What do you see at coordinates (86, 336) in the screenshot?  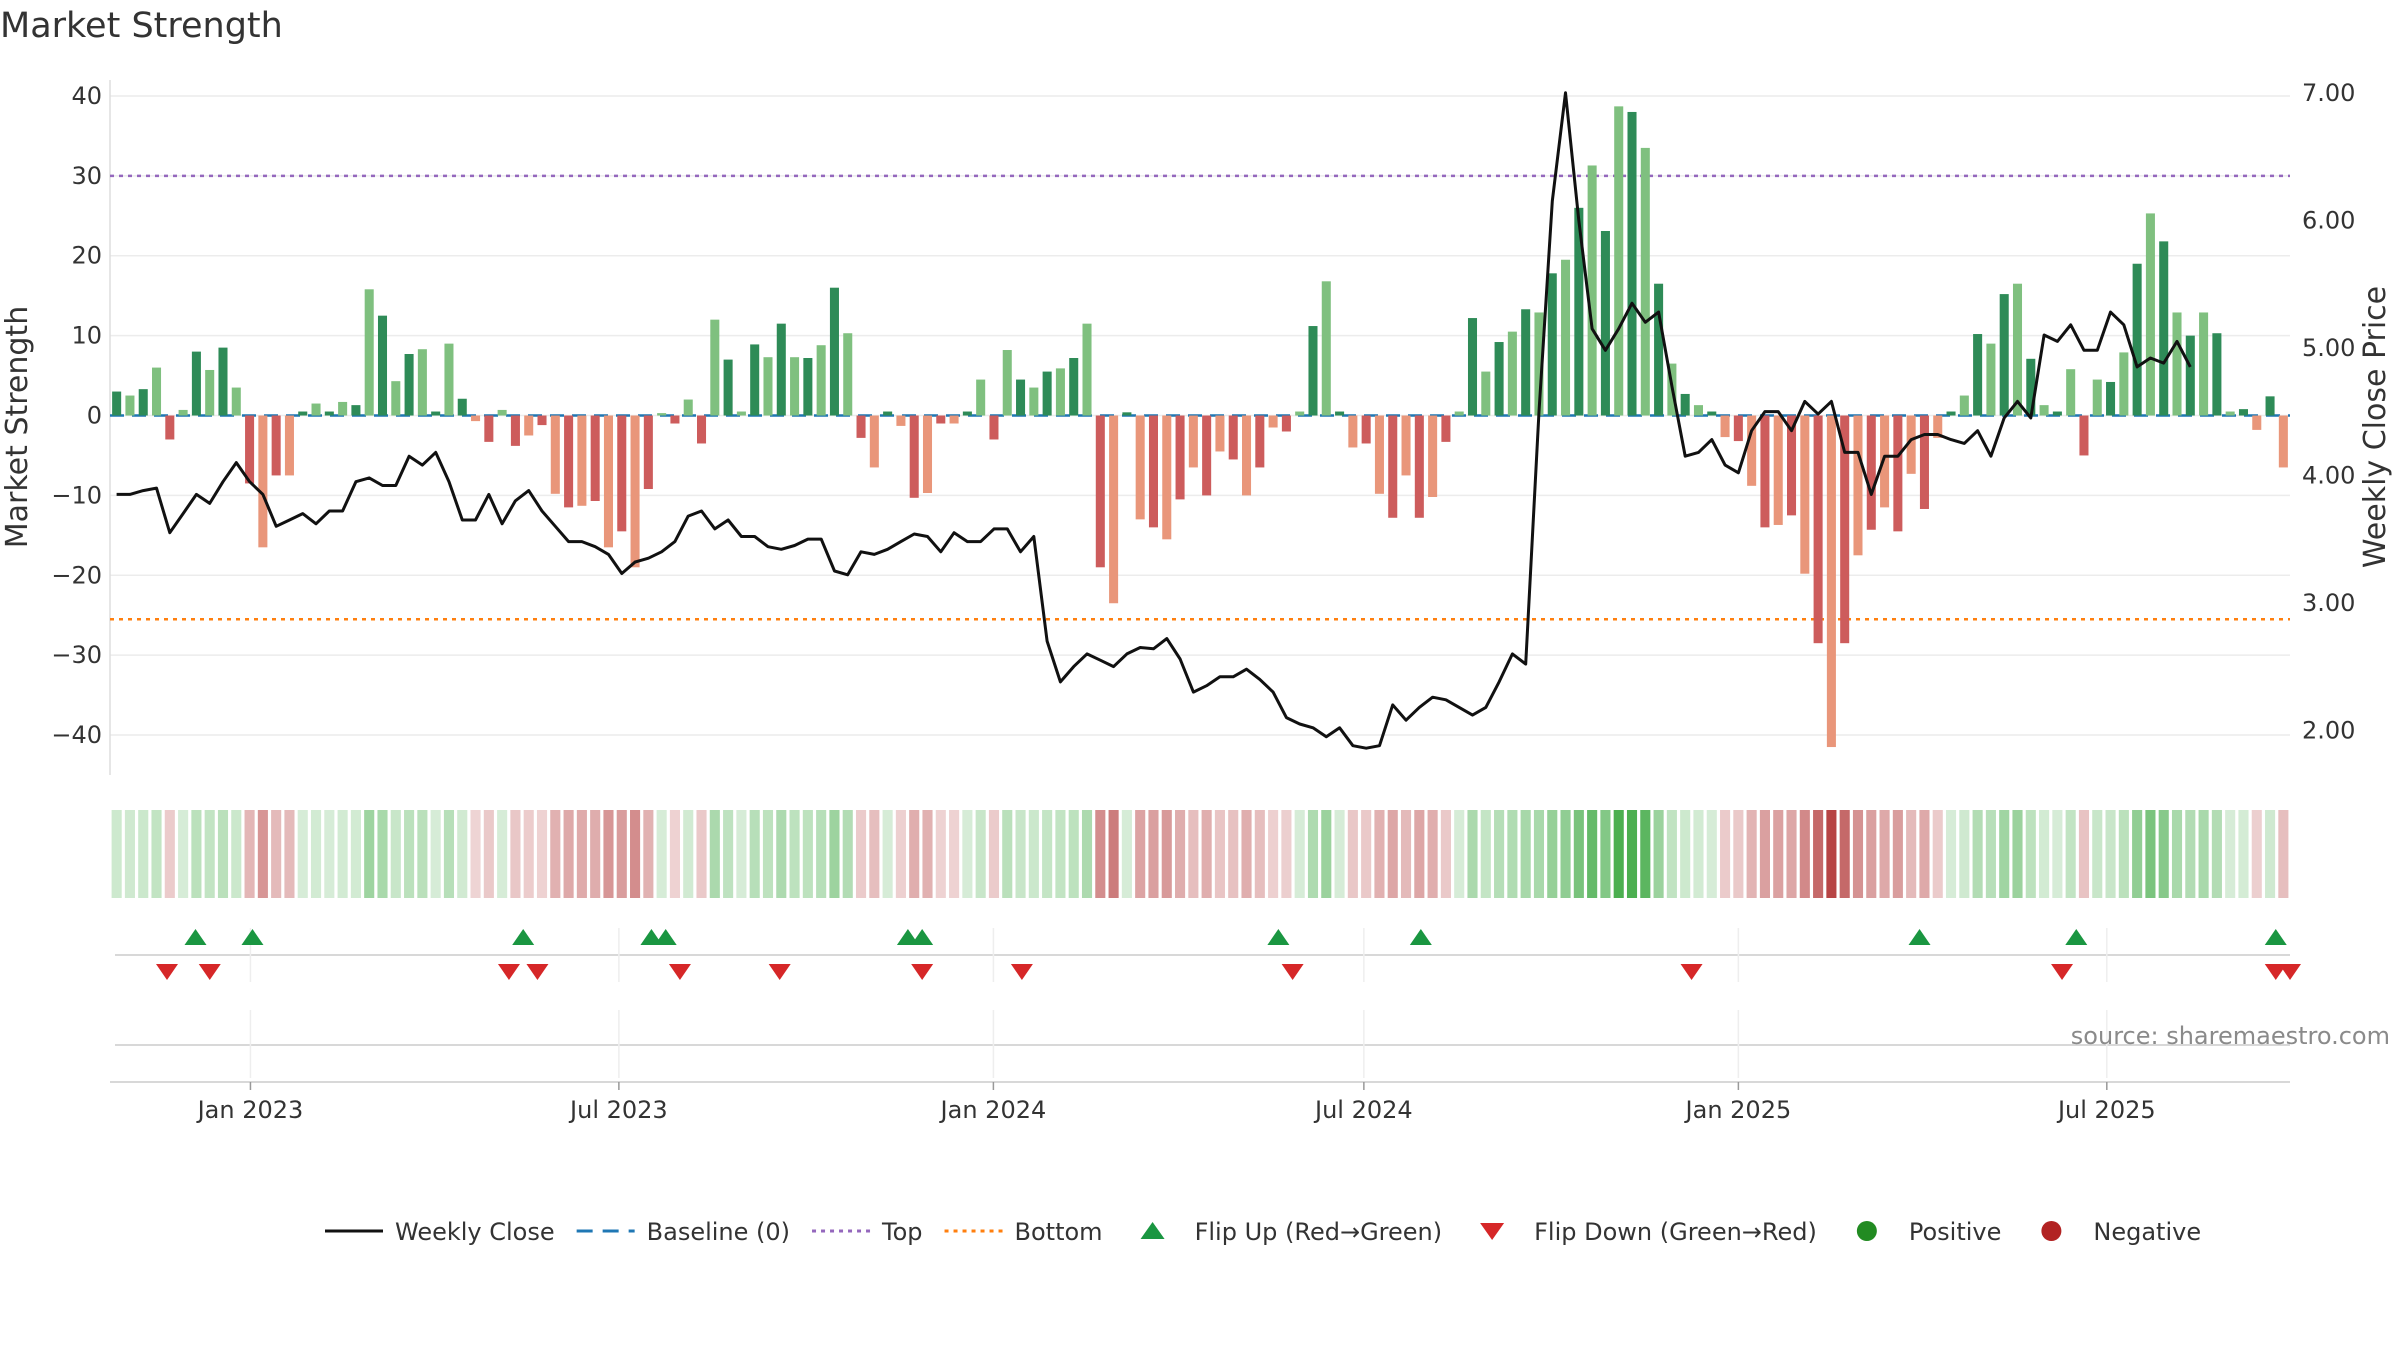 I see `y-tick-label: 10` at bounding box center [86, 336].